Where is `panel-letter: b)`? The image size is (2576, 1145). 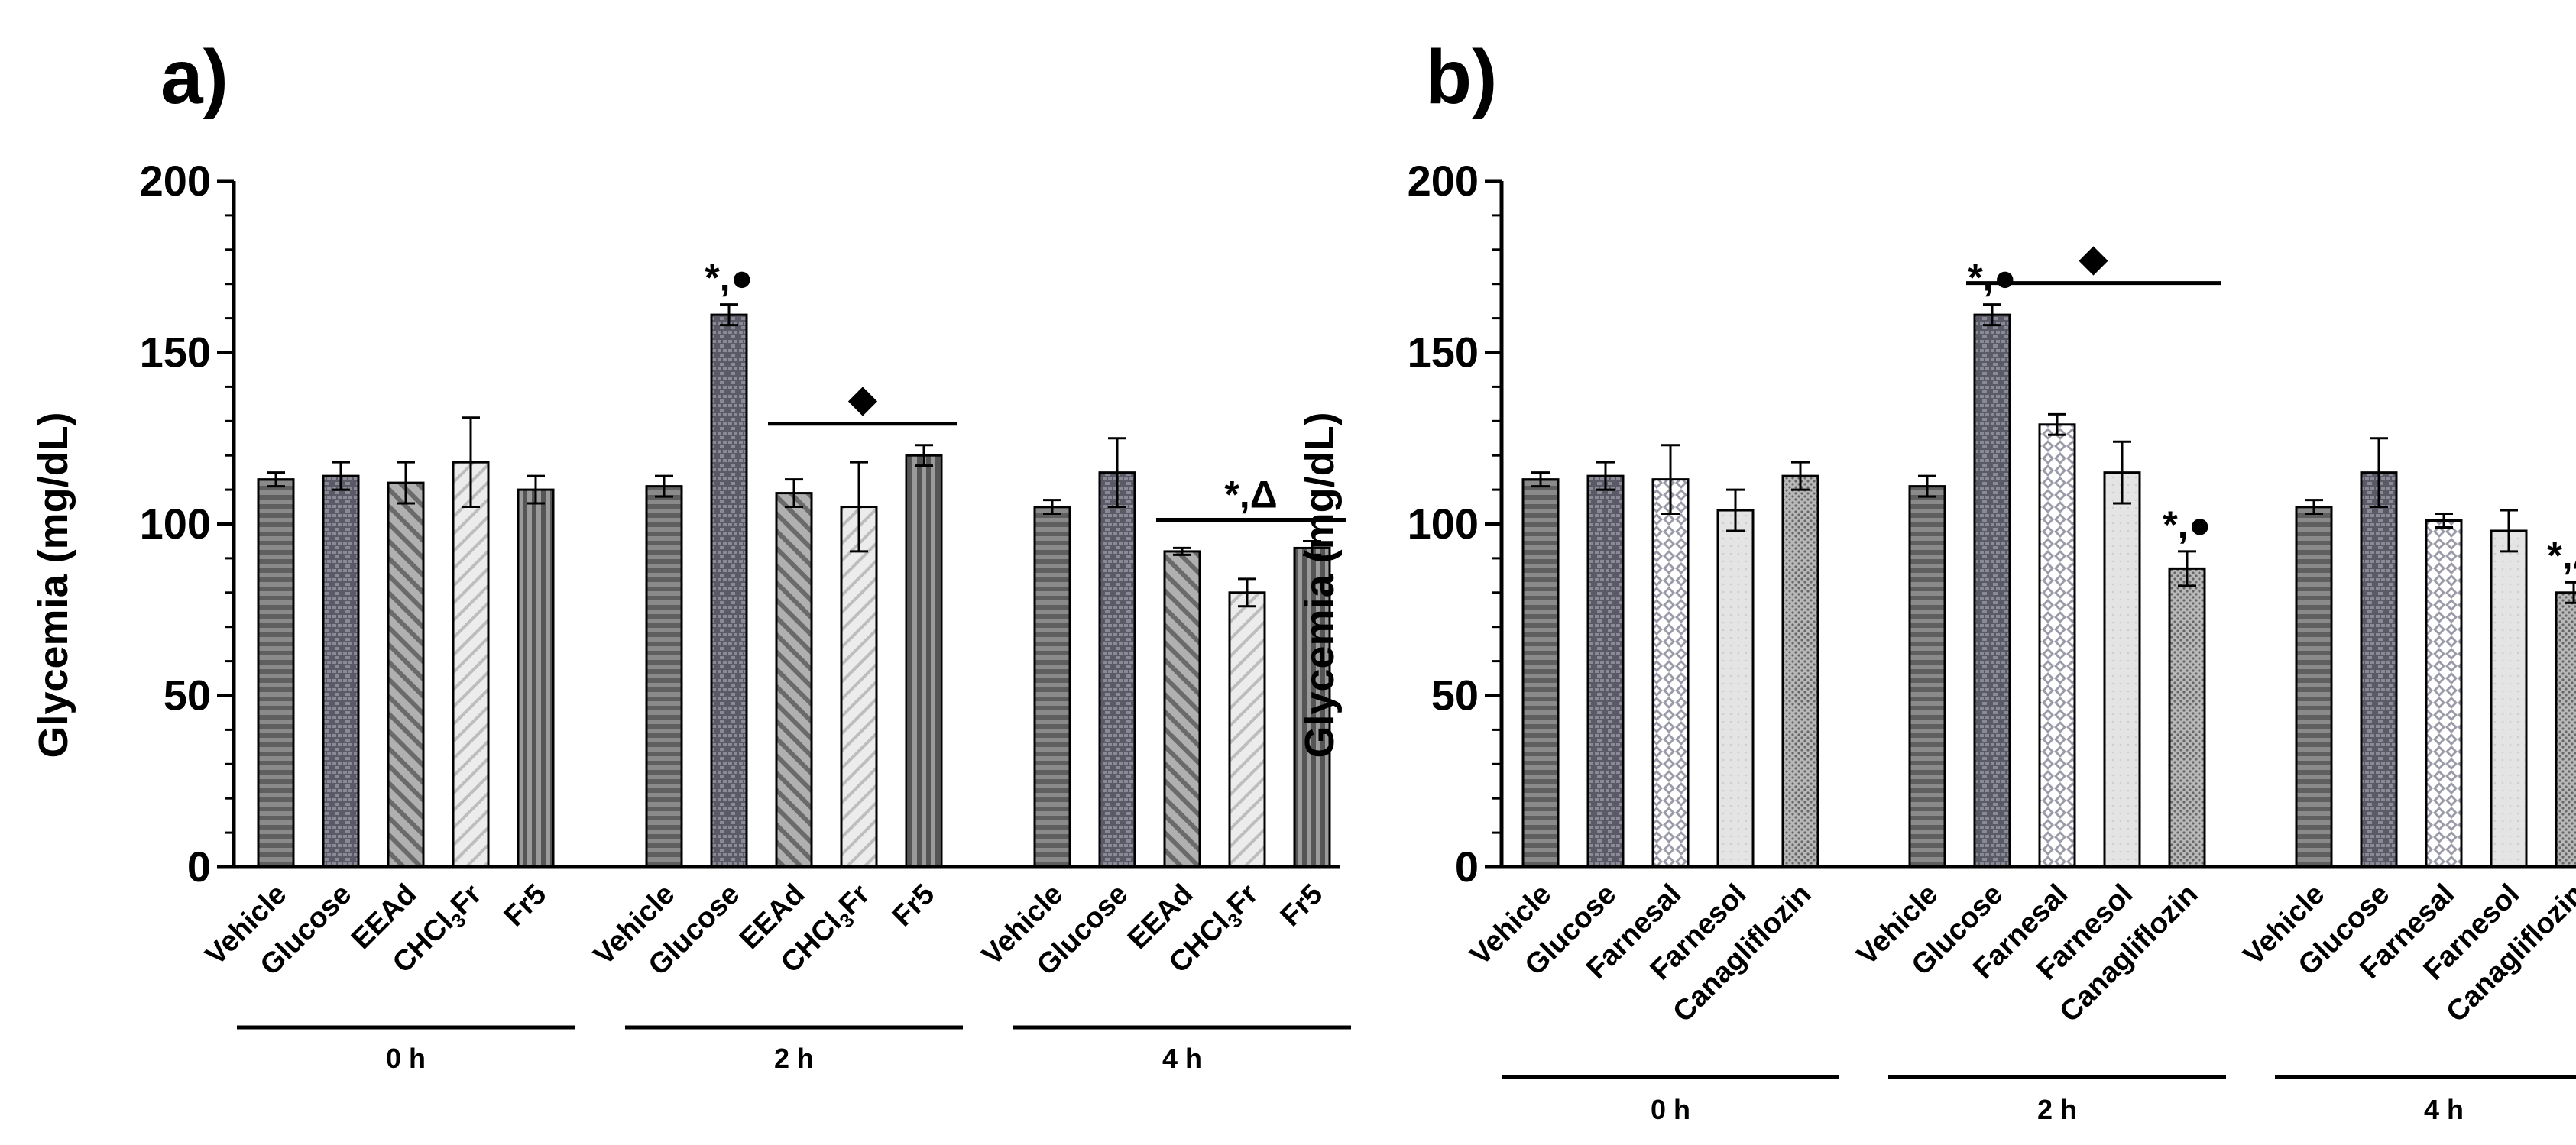
panel-letter: b) is located at coordinates (1461, 77).